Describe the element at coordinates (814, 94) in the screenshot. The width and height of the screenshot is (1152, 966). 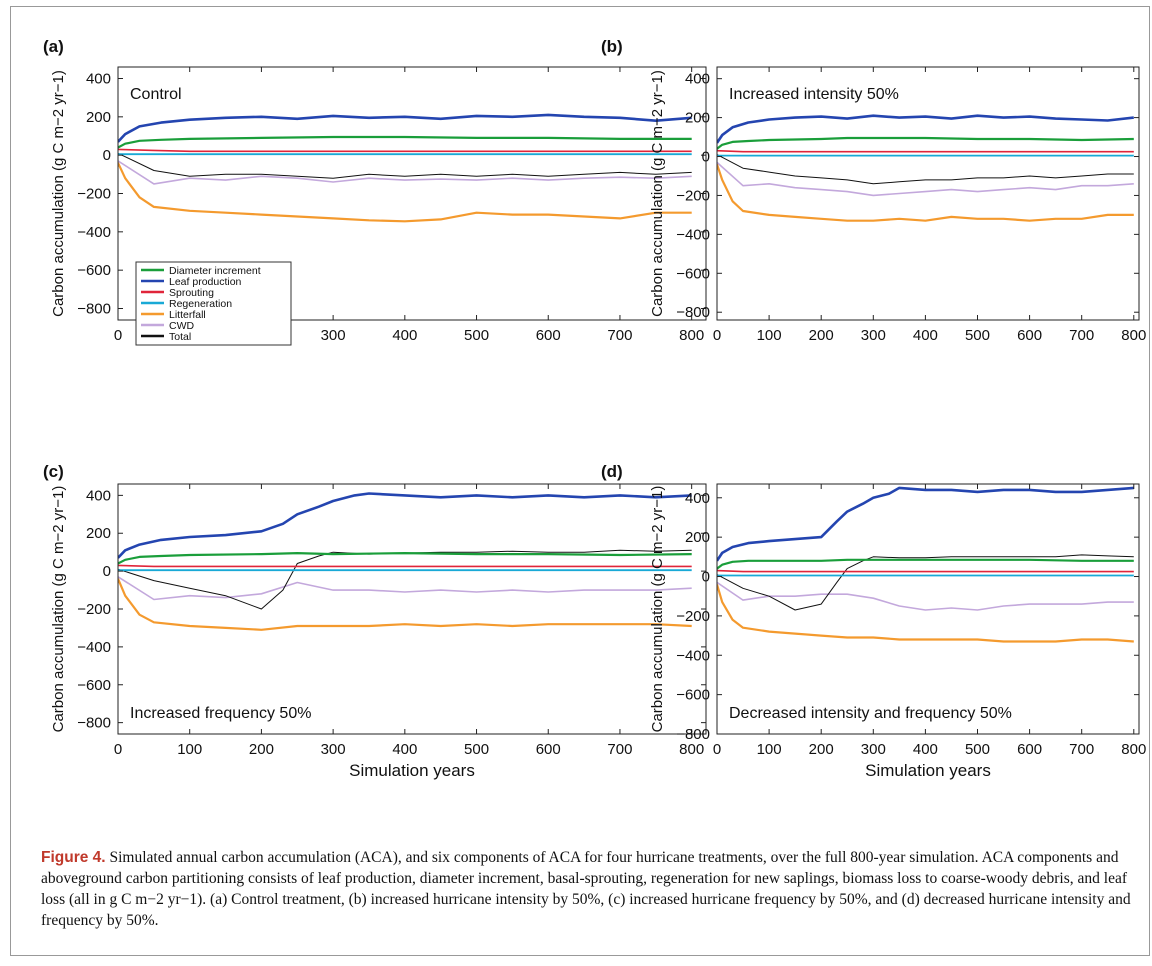
I see `panel-annotation: Increased intensity 50%` at that location.